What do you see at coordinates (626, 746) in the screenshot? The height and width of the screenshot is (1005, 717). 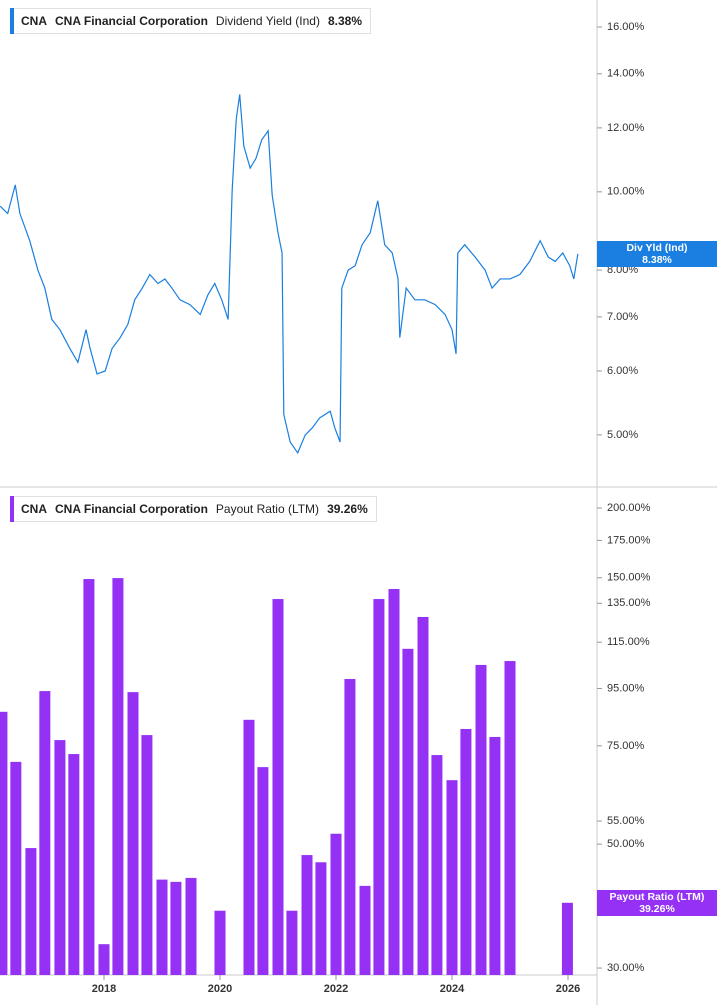 I see `y-tick-label: 75.00%` at bounding box center [626, 746].